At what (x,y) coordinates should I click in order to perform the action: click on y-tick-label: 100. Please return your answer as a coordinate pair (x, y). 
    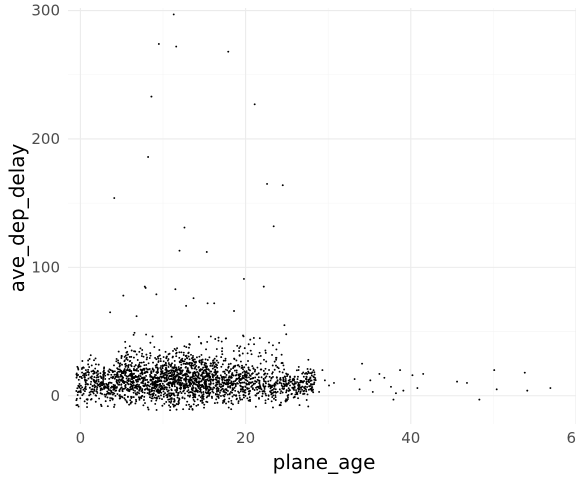
    Looking at the image, I should click on (45, 267).